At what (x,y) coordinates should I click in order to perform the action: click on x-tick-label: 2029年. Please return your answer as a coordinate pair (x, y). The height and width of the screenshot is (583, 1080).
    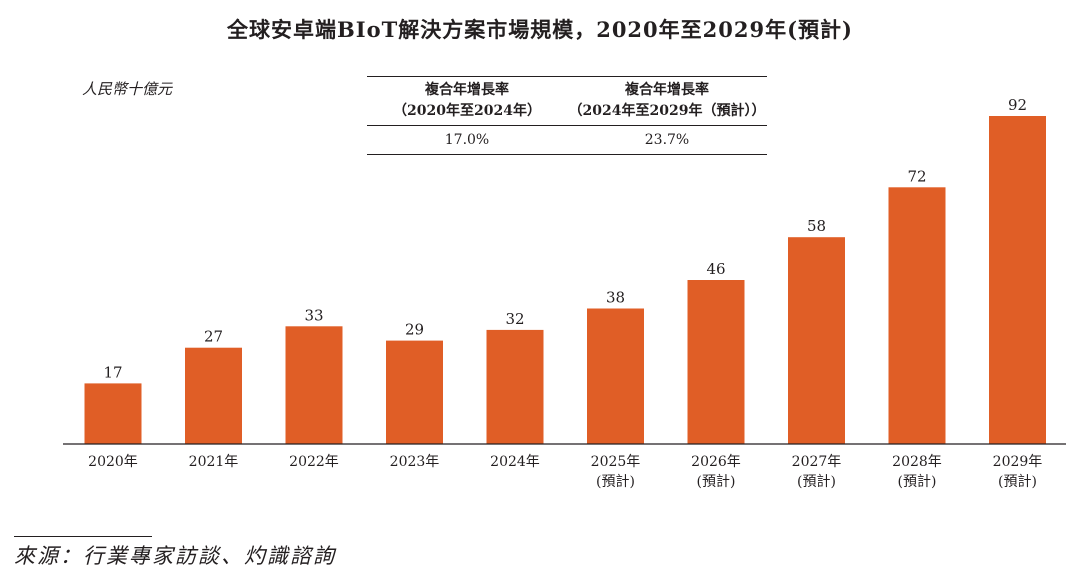
    Looking at the image, I should click on (1018, 462).